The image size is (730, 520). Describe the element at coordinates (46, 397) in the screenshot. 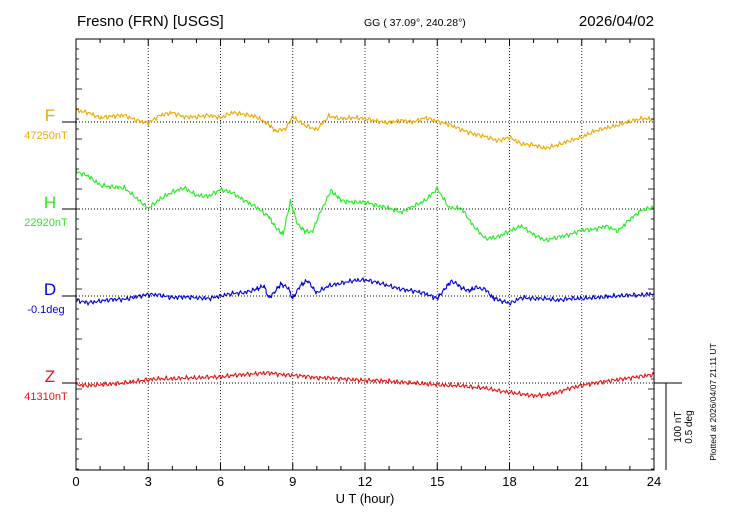

I see `series-baseline-value-z: 41310nT` at that location.